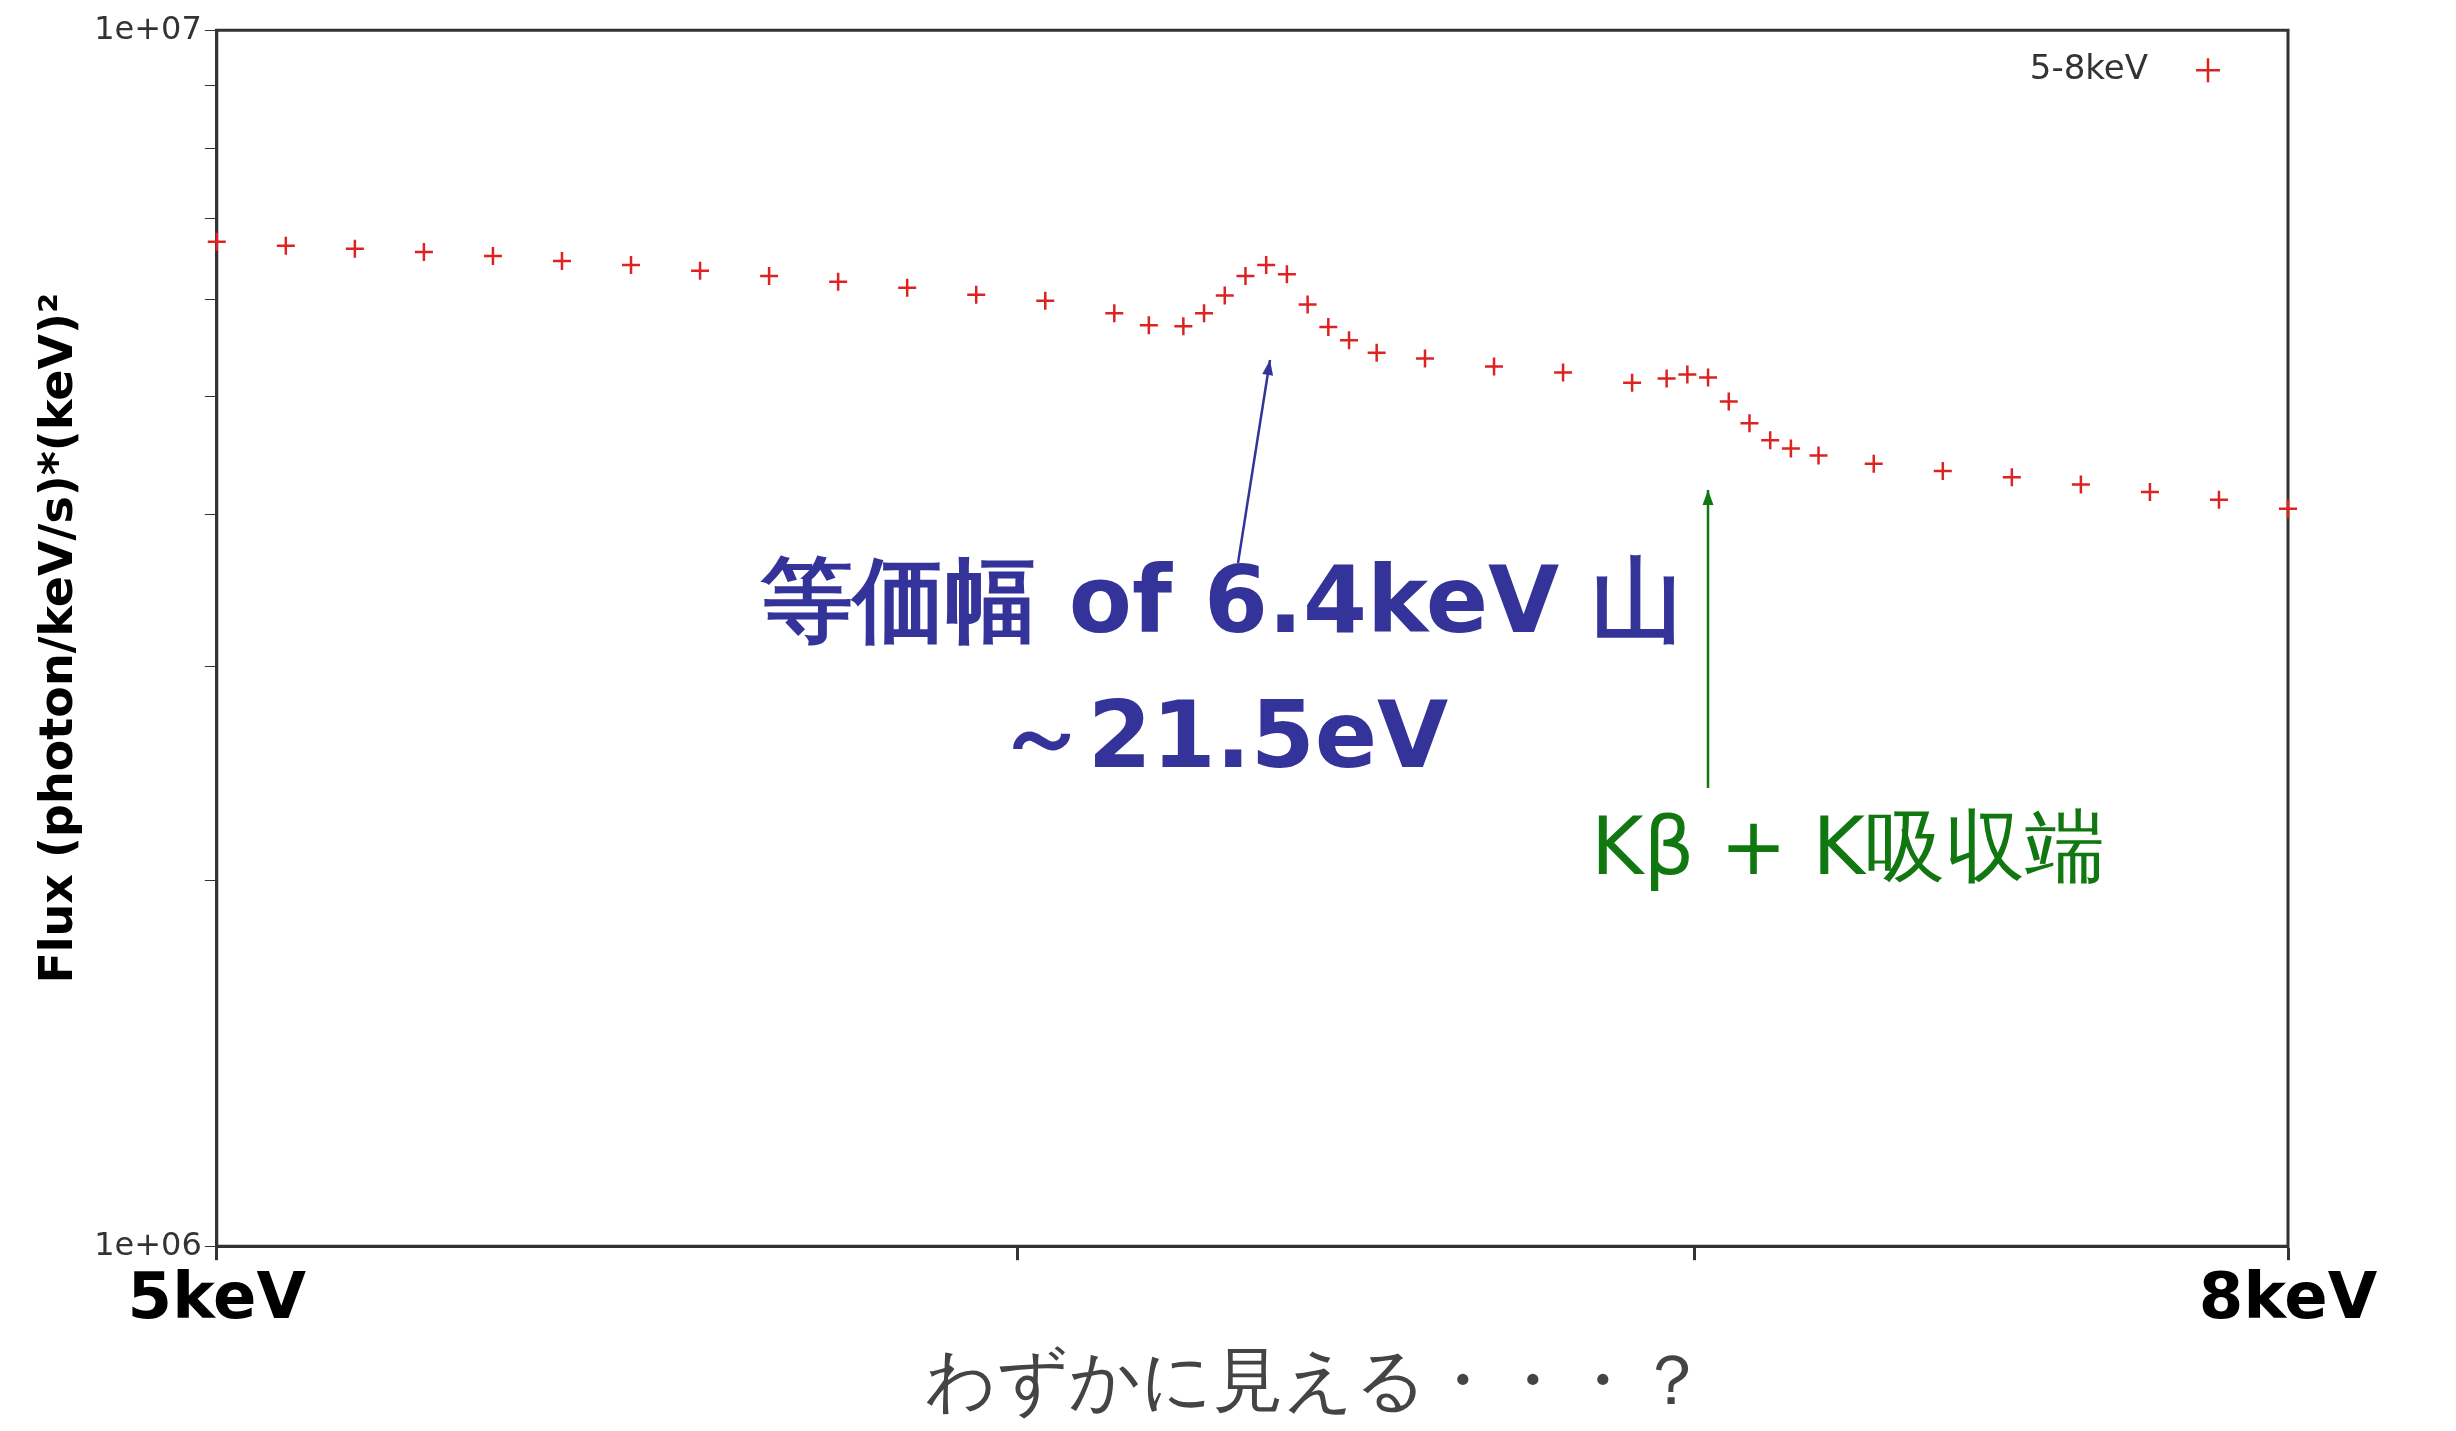 The width and height of the screenshot is (2456, 1431). Describe the element at coordinates (55, 638) in the screenshot. I see `y-axis-title: Flux (photon/keV/s)*(keV)²` at that location.